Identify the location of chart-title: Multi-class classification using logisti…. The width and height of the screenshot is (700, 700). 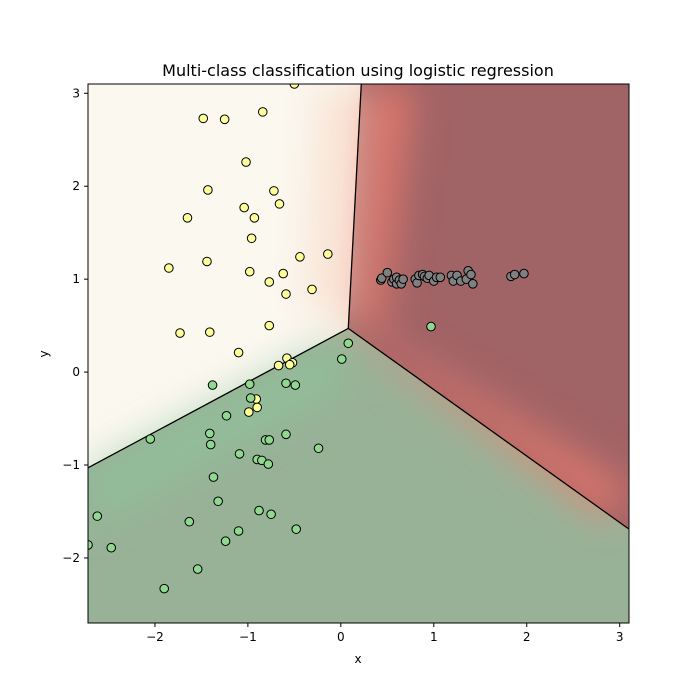
(358, 70).